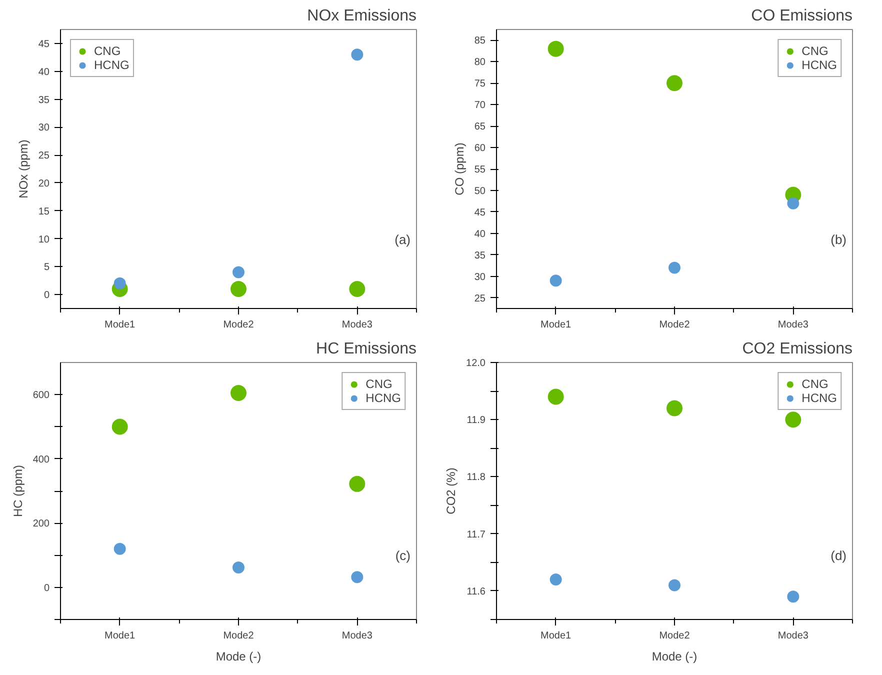  What do you see at coordinates (480, 191) in the screenshot?
I see `y-tick-label: 50` at bounding box center [480, 191].